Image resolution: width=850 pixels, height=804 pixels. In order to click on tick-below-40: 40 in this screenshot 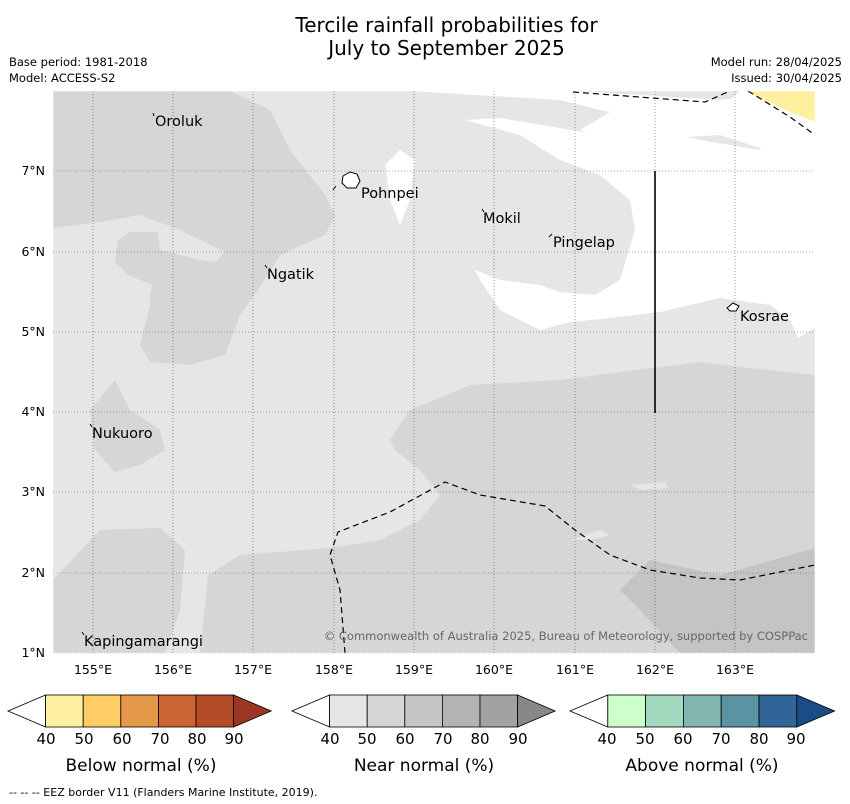, I will do `click(46, 739)`.